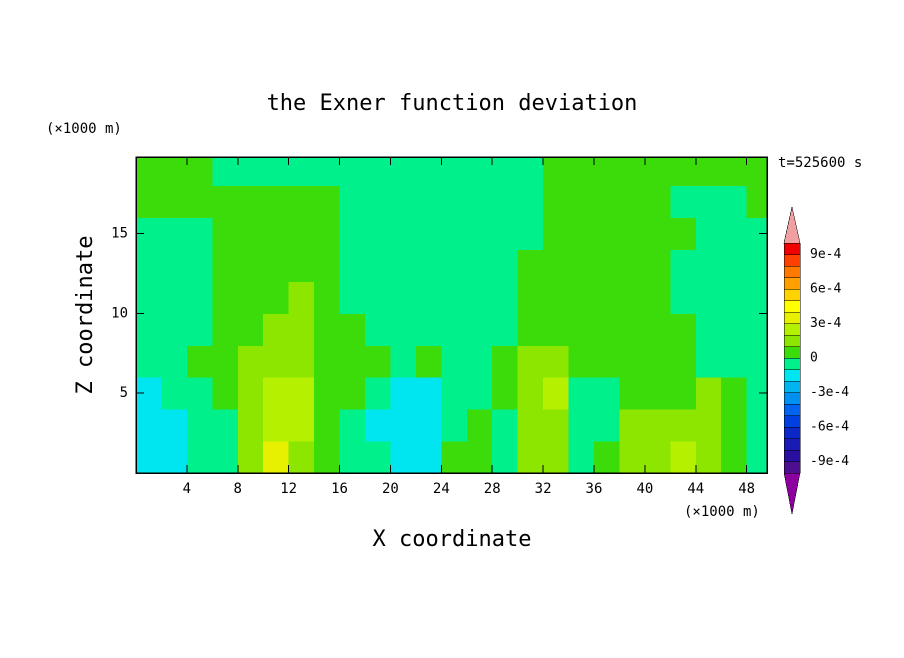 Image resolution: width=904 pixels, height=658 pixels. I want to click on y-axis-label: Z coordinate, so click(85, 315).